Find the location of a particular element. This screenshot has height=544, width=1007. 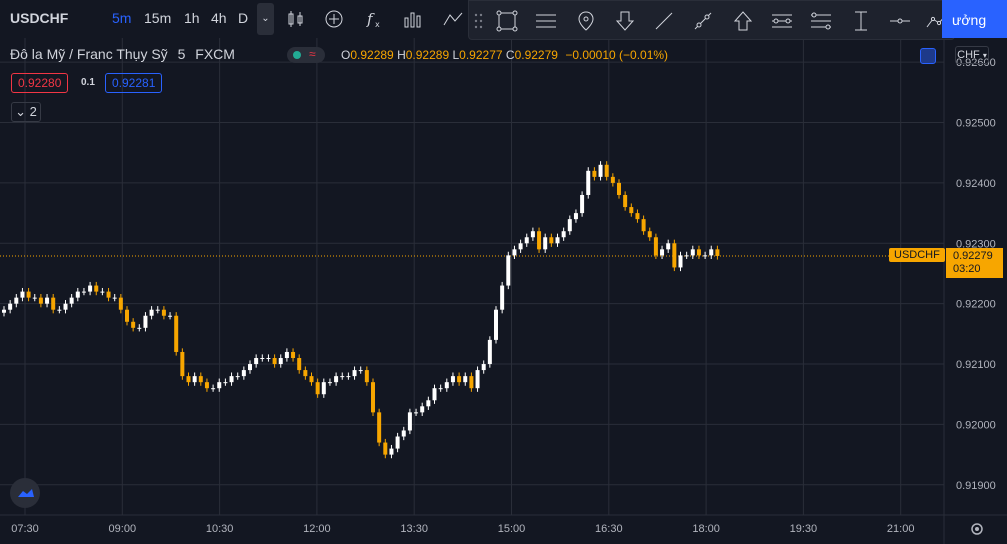

horizontal-lines-icon is located at coordinates (546, 21).